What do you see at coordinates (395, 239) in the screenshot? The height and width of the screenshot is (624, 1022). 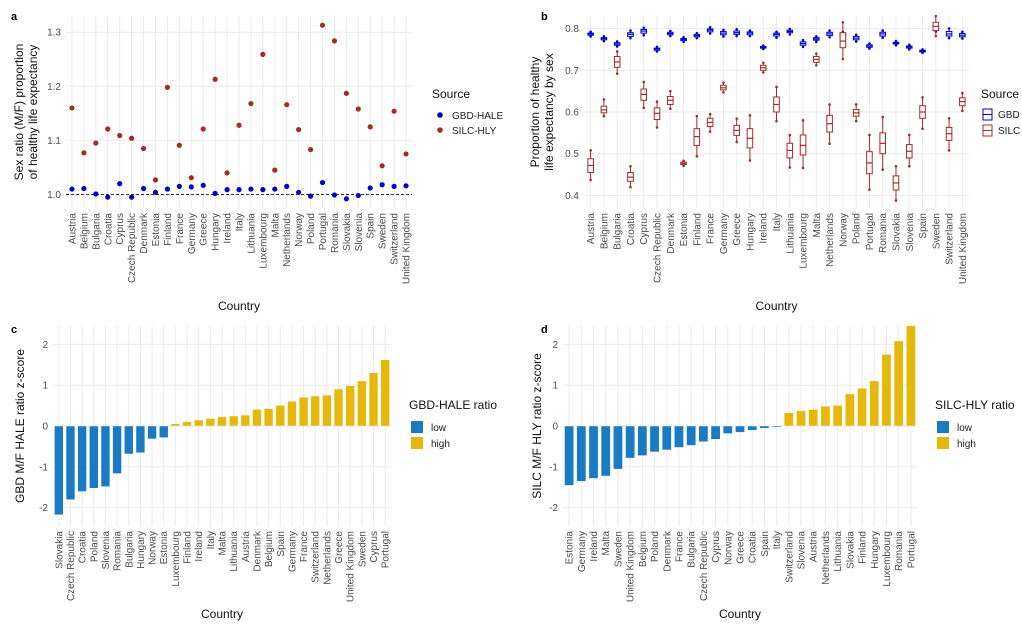 I see `x-tick-label: Switzerland` at bounding box center [395, 239].